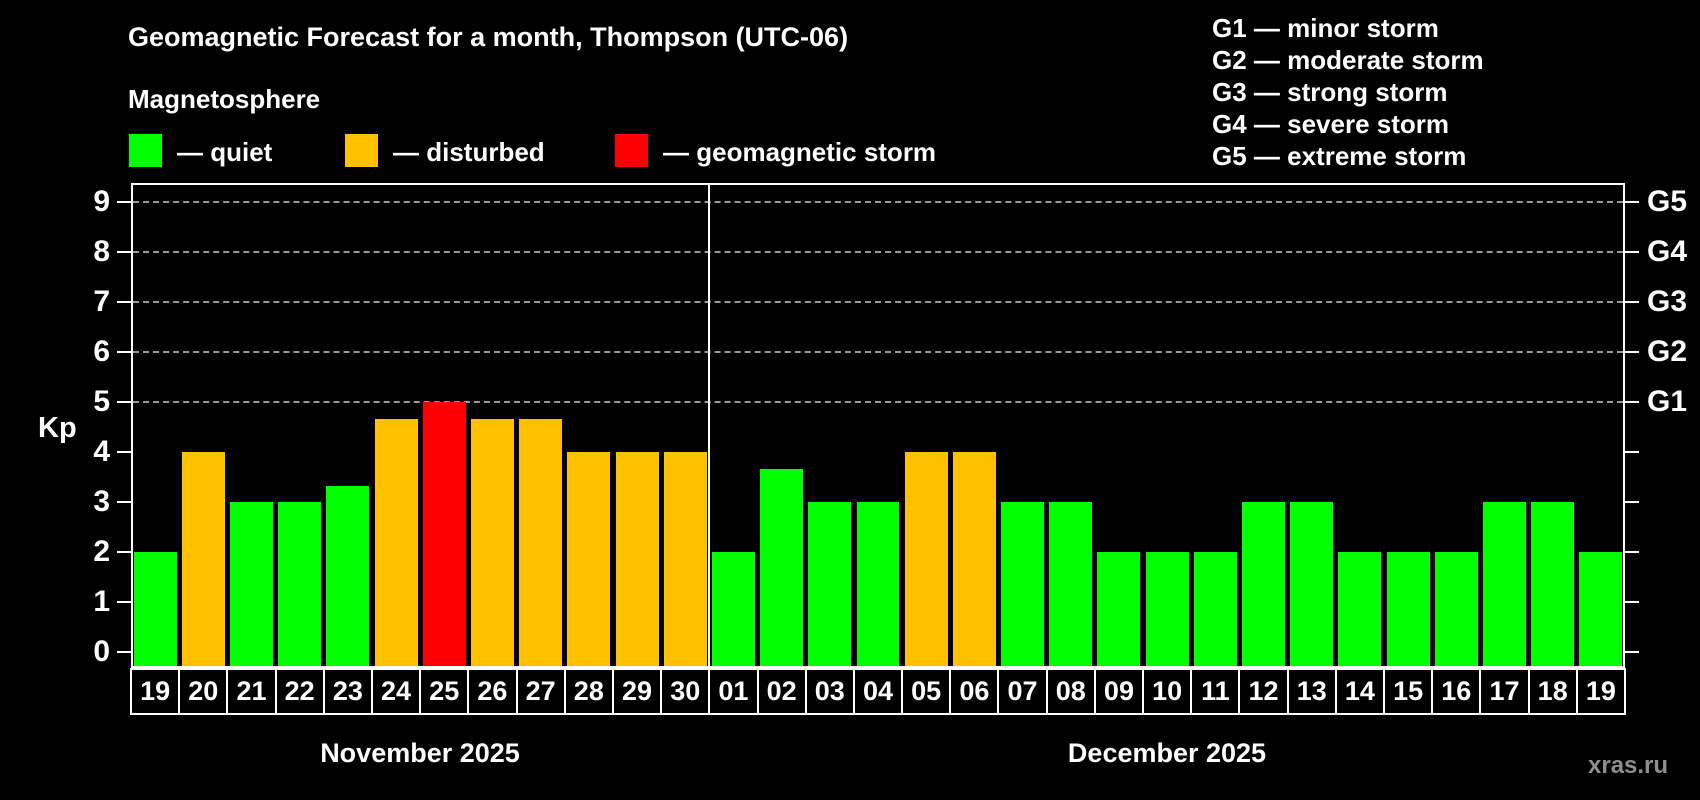 The width and height of the screenshot is (1700, 800). Describe the element at coordinates (1360, 691) in the screenshot. I see `date-label-dec-14: 14` at that location.